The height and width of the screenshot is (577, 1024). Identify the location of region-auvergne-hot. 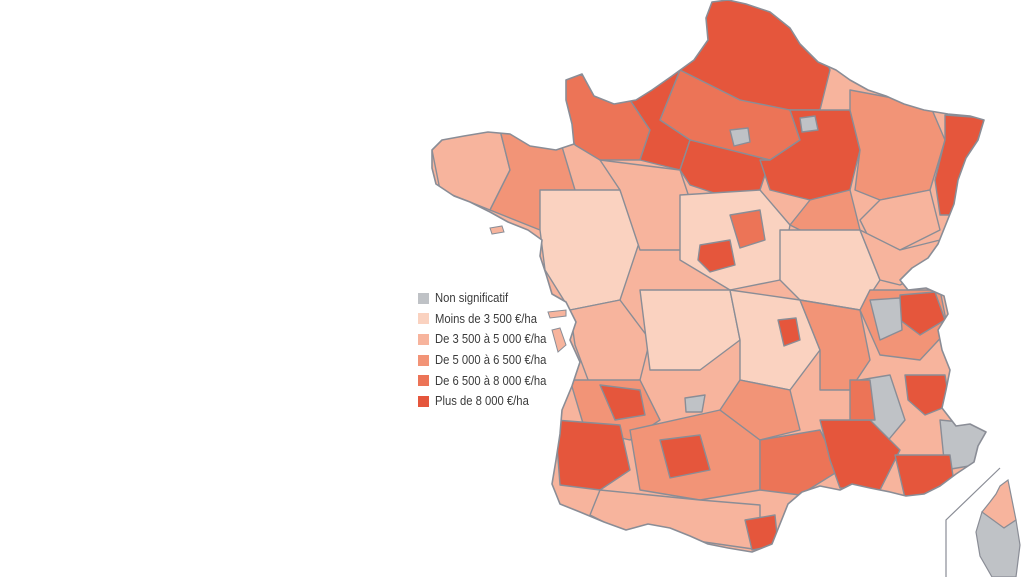
(789, 332).